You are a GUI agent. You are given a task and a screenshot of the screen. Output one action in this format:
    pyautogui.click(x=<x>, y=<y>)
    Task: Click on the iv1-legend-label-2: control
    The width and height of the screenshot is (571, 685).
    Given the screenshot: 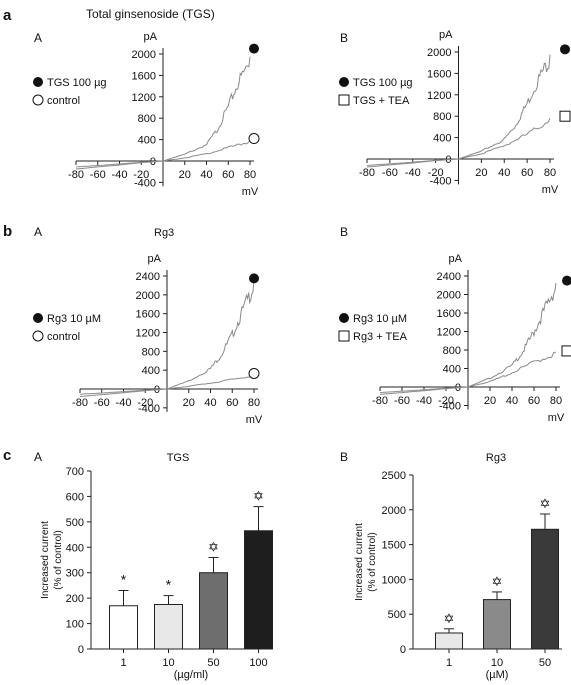 What is the action you would take?
    pyautogui.click(x=63, y=101)
    